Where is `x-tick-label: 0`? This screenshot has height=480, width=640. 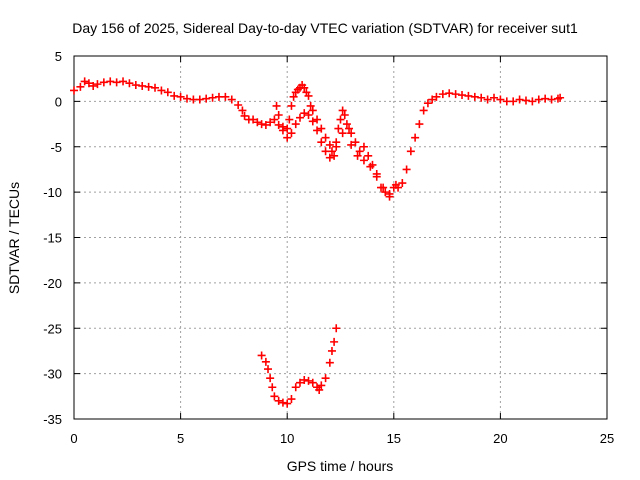 x-tick-label: 0 is located at coordinates (73, 438).